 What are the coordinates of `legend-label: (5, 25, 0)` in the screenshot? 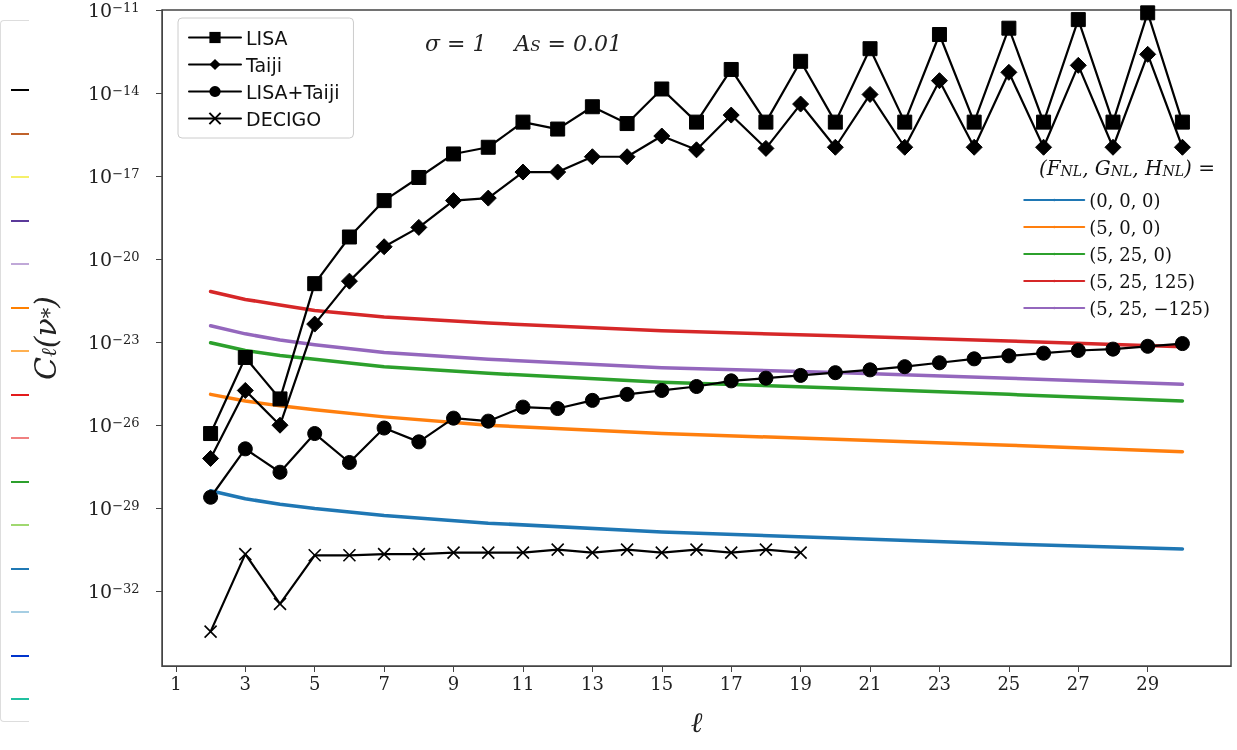 It's located at (1131, 254).